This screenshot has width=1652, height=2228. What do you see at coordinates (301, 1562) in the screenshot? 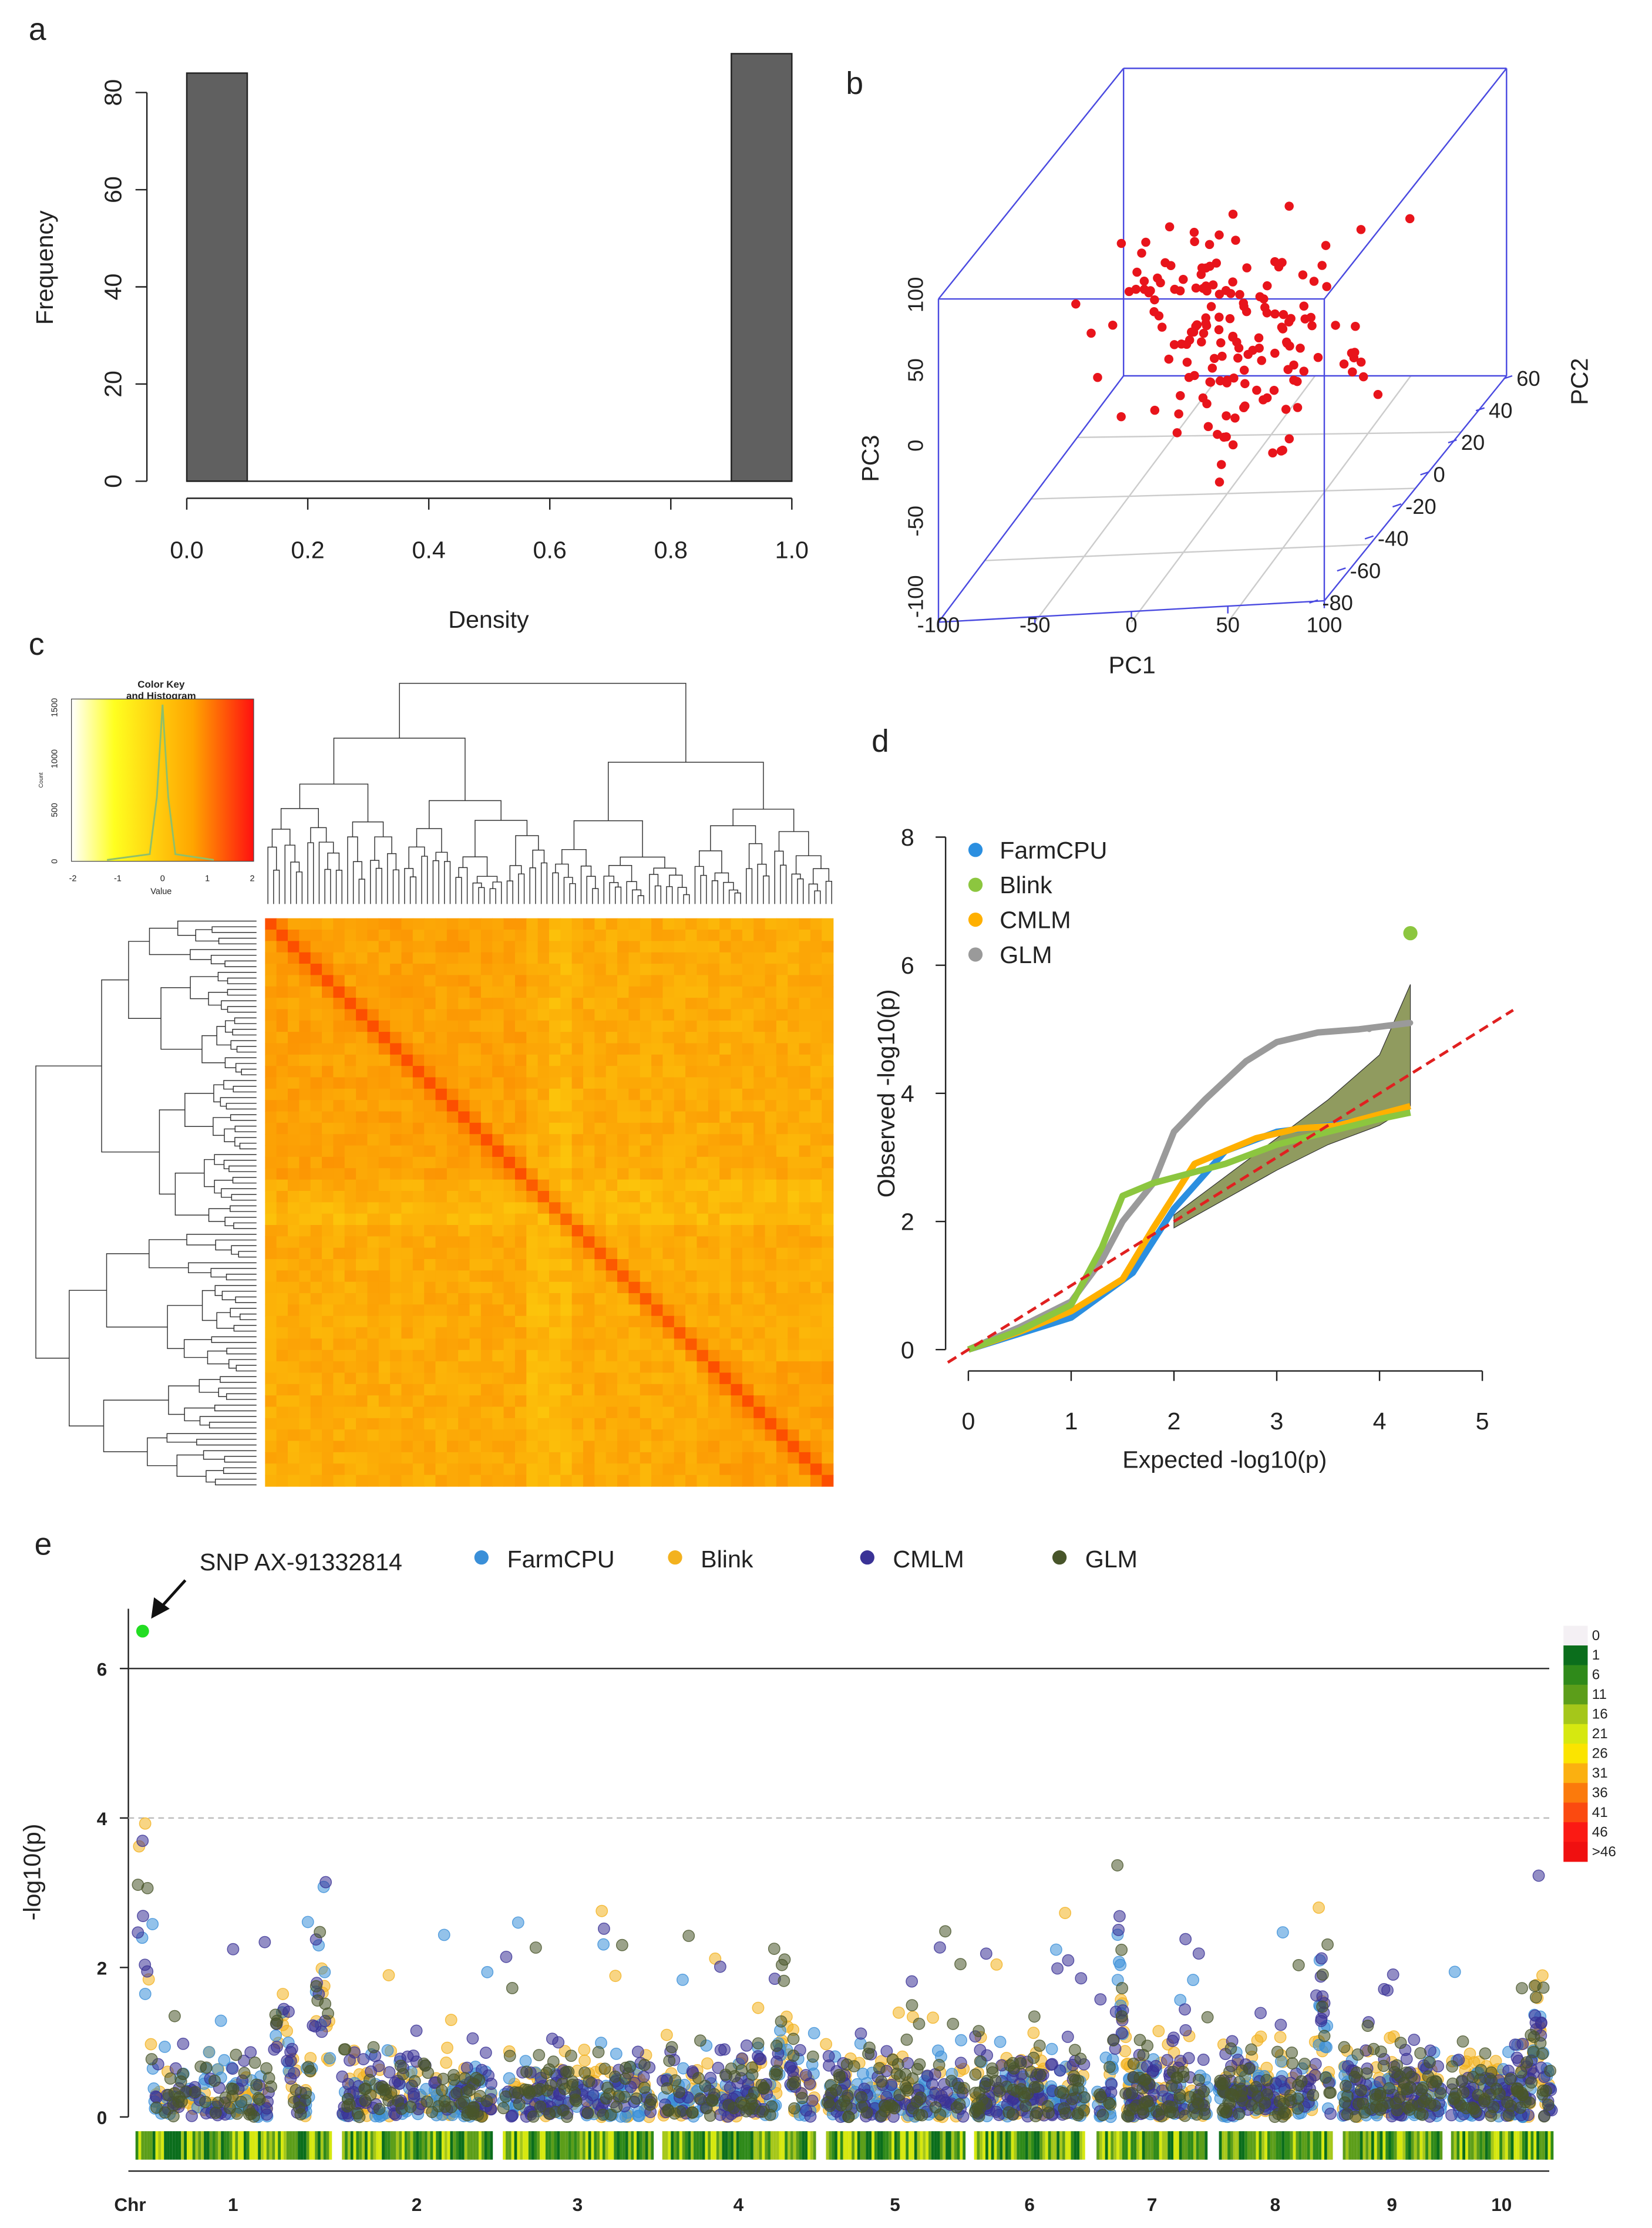
I see `snp-annotation-label: SNP AX-91332814` at bounding box center [301, 1562].